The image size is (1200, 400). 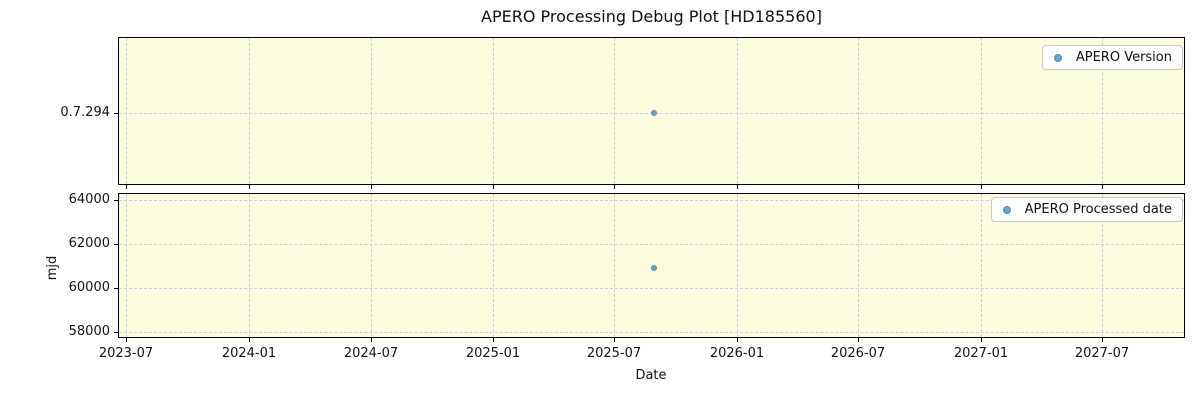 What do you see at coordinates (52, 268) in the screenshot?
I see `y-axis-label: mjd` at bounding box center [52, 268].